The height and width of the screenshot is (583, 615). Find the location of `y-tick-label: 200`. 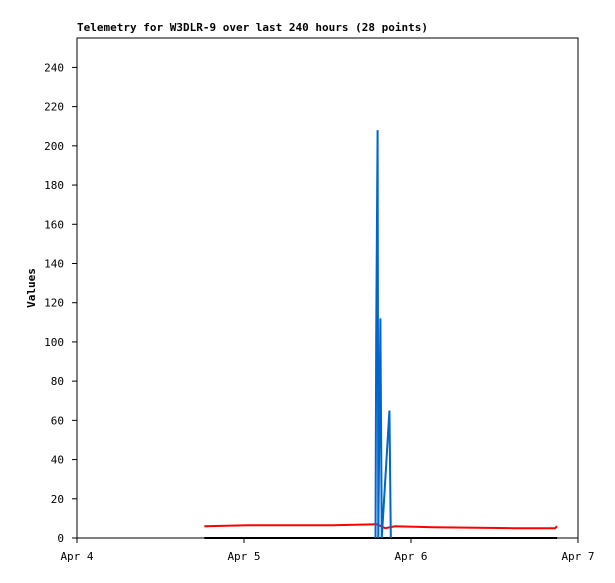

y-tick-label: 200 is located at coordinates (54, 146).